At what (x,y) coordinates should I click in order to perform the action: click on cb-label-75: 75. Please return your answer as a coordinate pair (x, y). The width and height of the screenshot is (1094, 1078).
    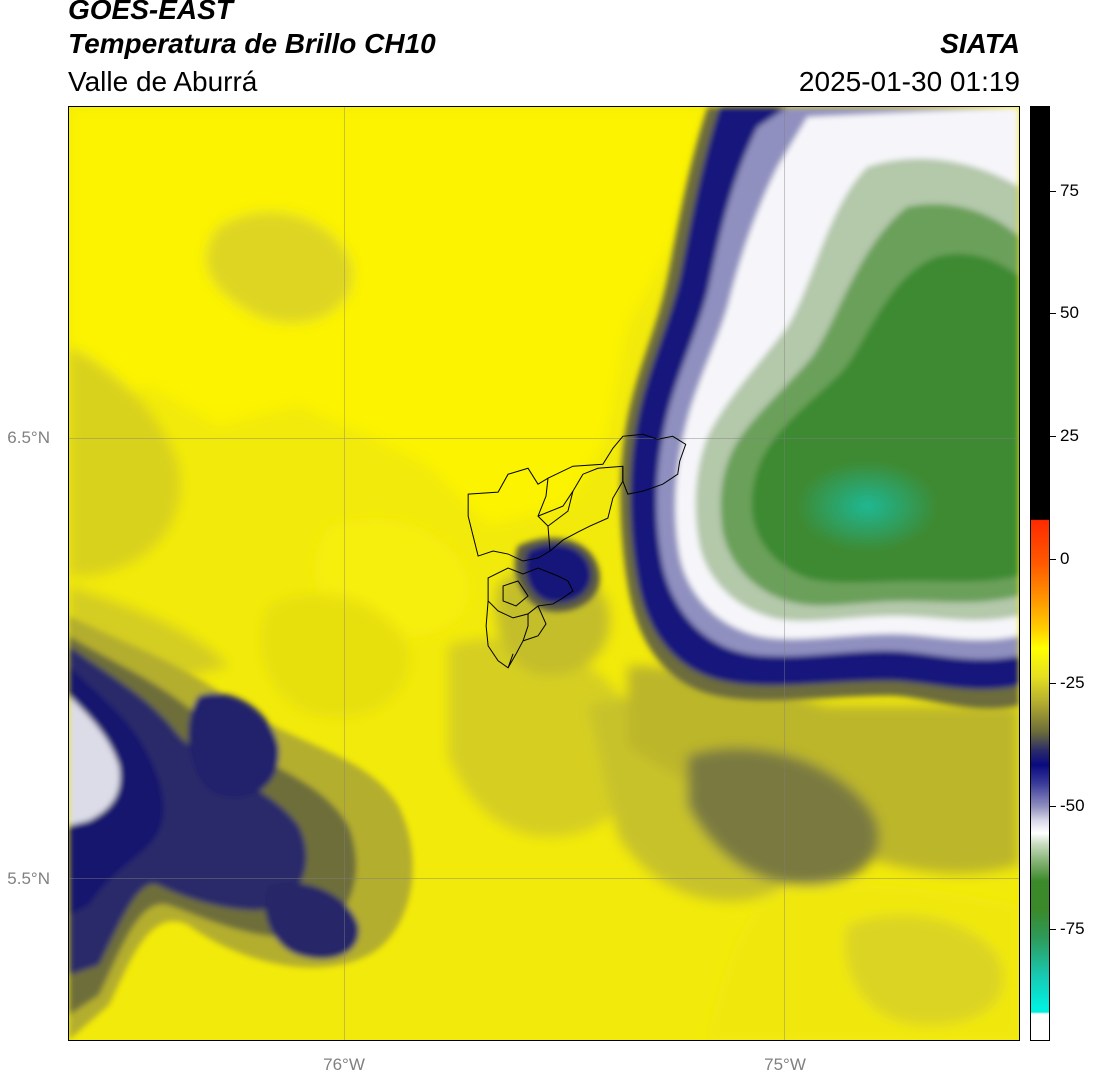
    Looking at the image, I should click on (1069, 190).